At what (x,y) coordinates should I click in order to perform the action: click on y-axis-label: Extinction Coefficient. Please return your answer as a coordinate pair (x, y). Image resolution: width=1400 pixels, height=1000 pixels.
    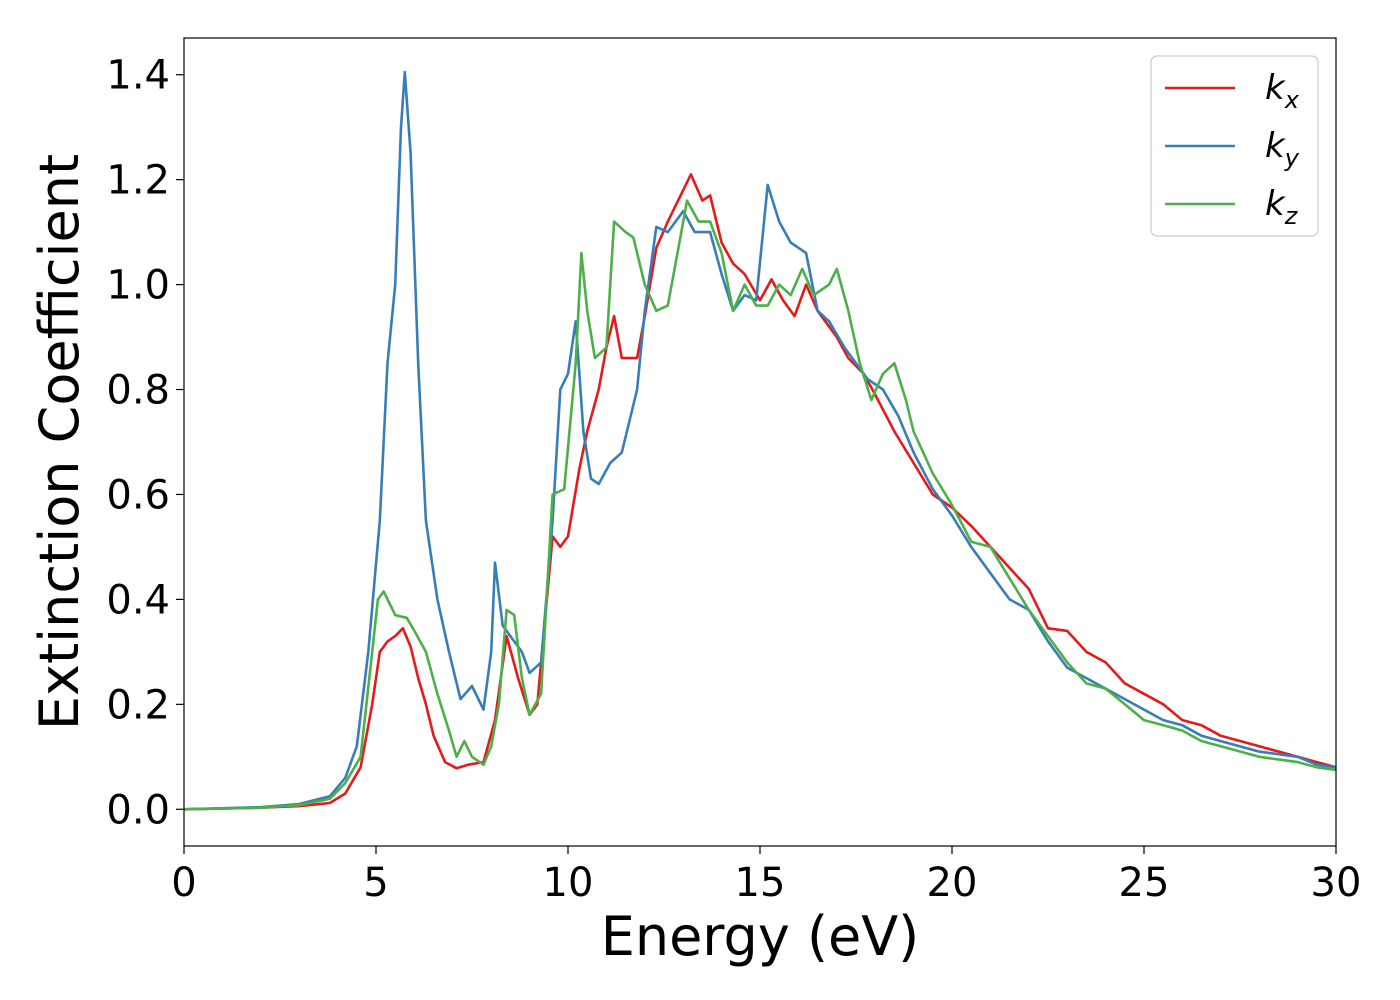
    Looking at the image, I should click on (59, 442).